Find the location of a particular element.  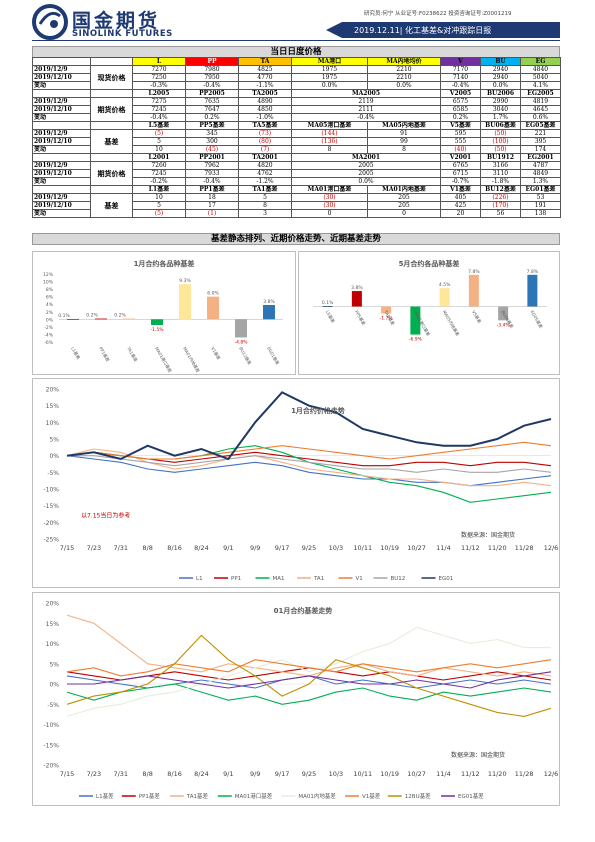

x-tick-label: 7/23 is located at coordinates (94, 774).